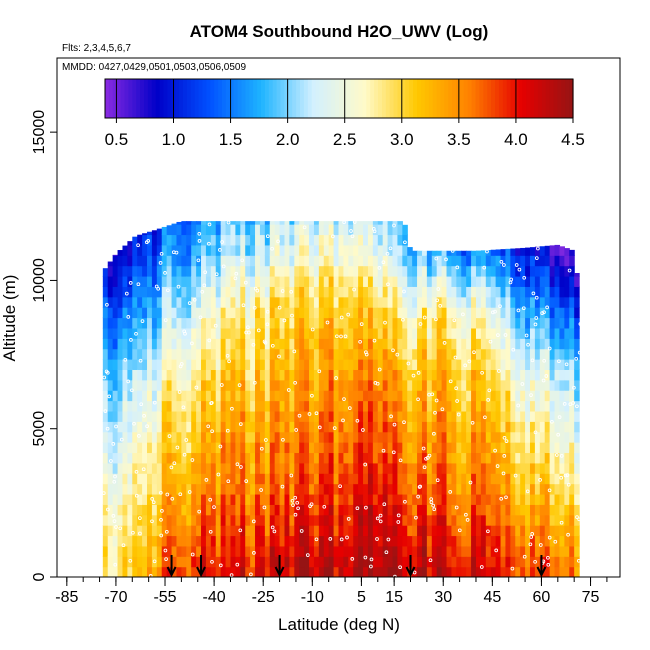 Image resolution: width=650 pixels, height=650 pixels. What do you see at coordinates (339, 624) in the screenshot?
I see `x-axis-title: Latitude (deg N)` at bounding box center [339, 624].